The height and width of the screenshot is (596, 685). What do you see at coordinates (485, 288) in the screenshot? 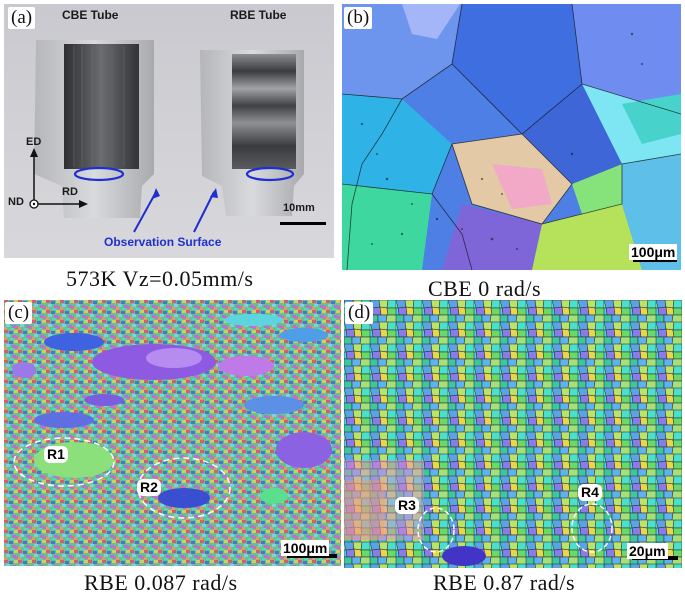
I see `panel-b-caption: CBE 0 rad/s` at bounding box center [485, 288].